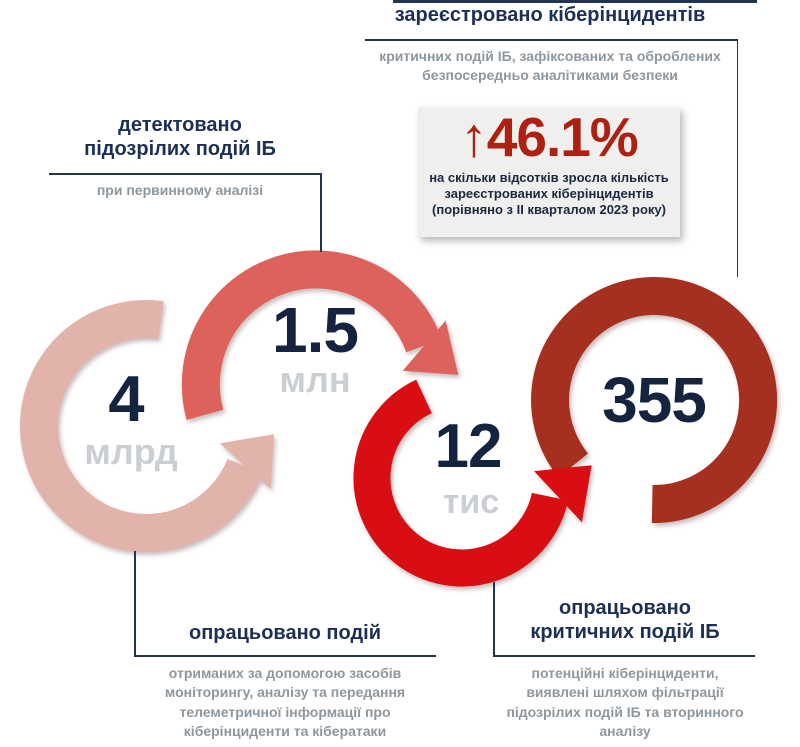 The height and width of the screenshot is (747, 800). Describe the element at coordinates (135, 603) in the screenshot. I see `processed-connector` at that location.